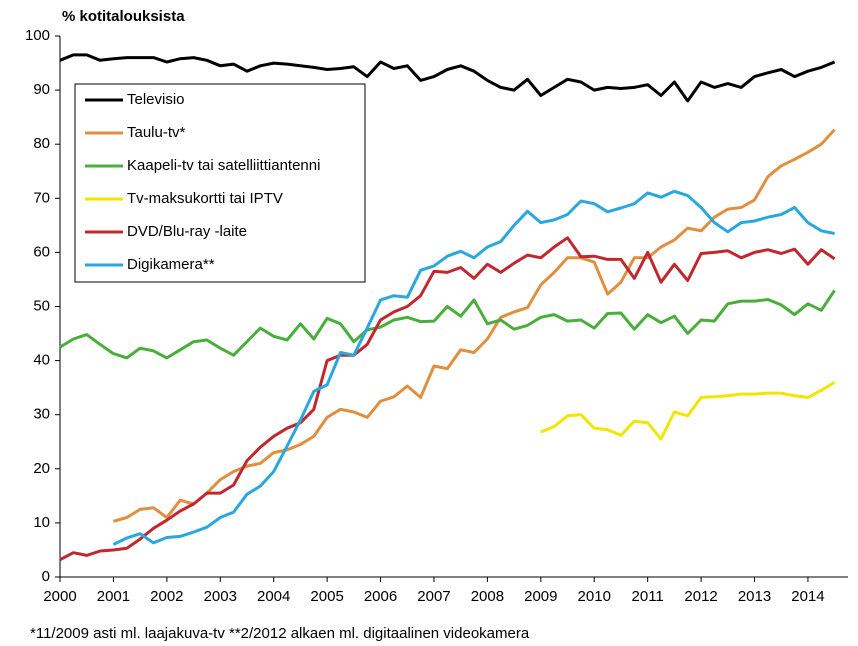 This screenshot has height=646, width=858. What do you see at coordinates (273, 596) in the screenshot?
I see `x-tick-label: 2004` at bounding box center [273, 596].